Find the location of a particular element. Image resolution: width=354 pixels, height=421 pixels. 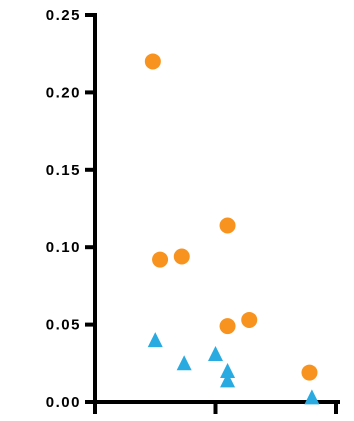

y-tick-label: 0.05 is located at coordinates (63, 325).